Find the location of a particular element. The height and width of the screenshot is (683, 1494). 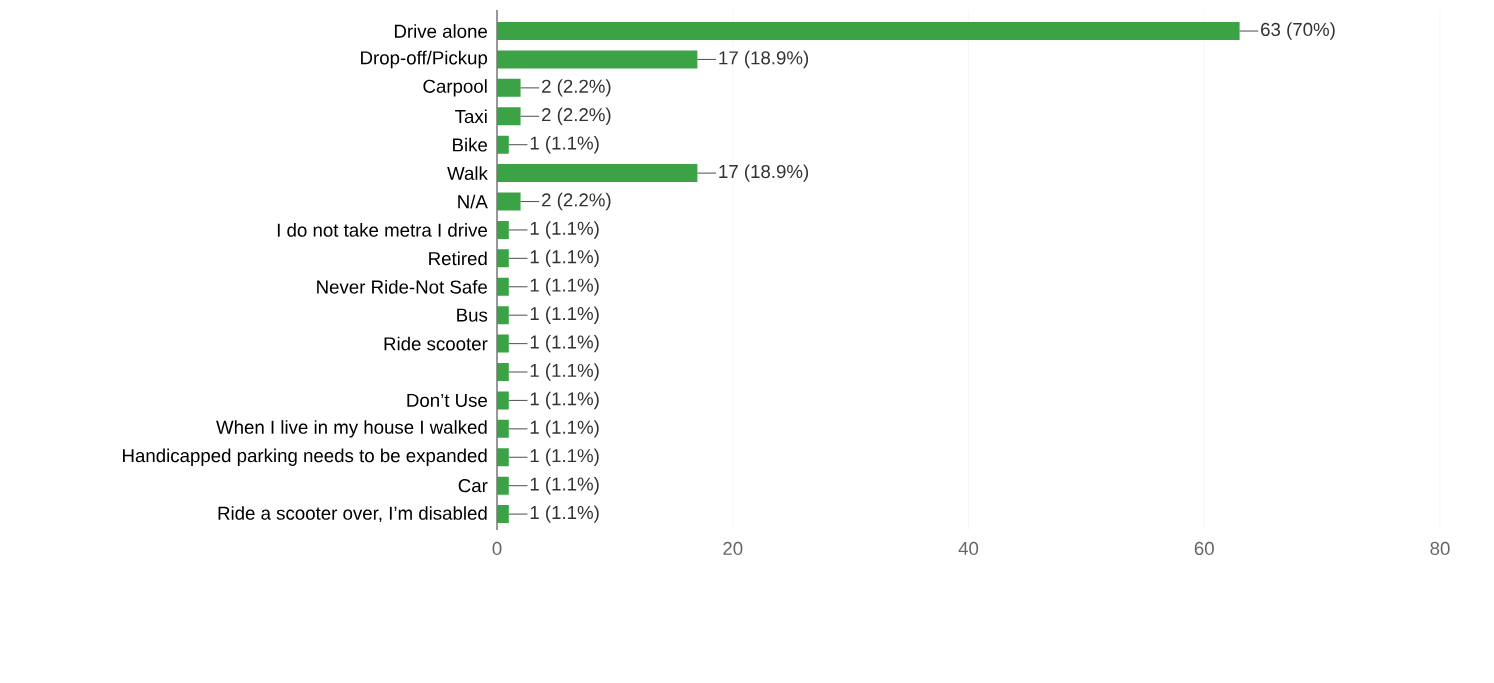

y-tick-label: Drive alone is located at coordinates (440, 31).